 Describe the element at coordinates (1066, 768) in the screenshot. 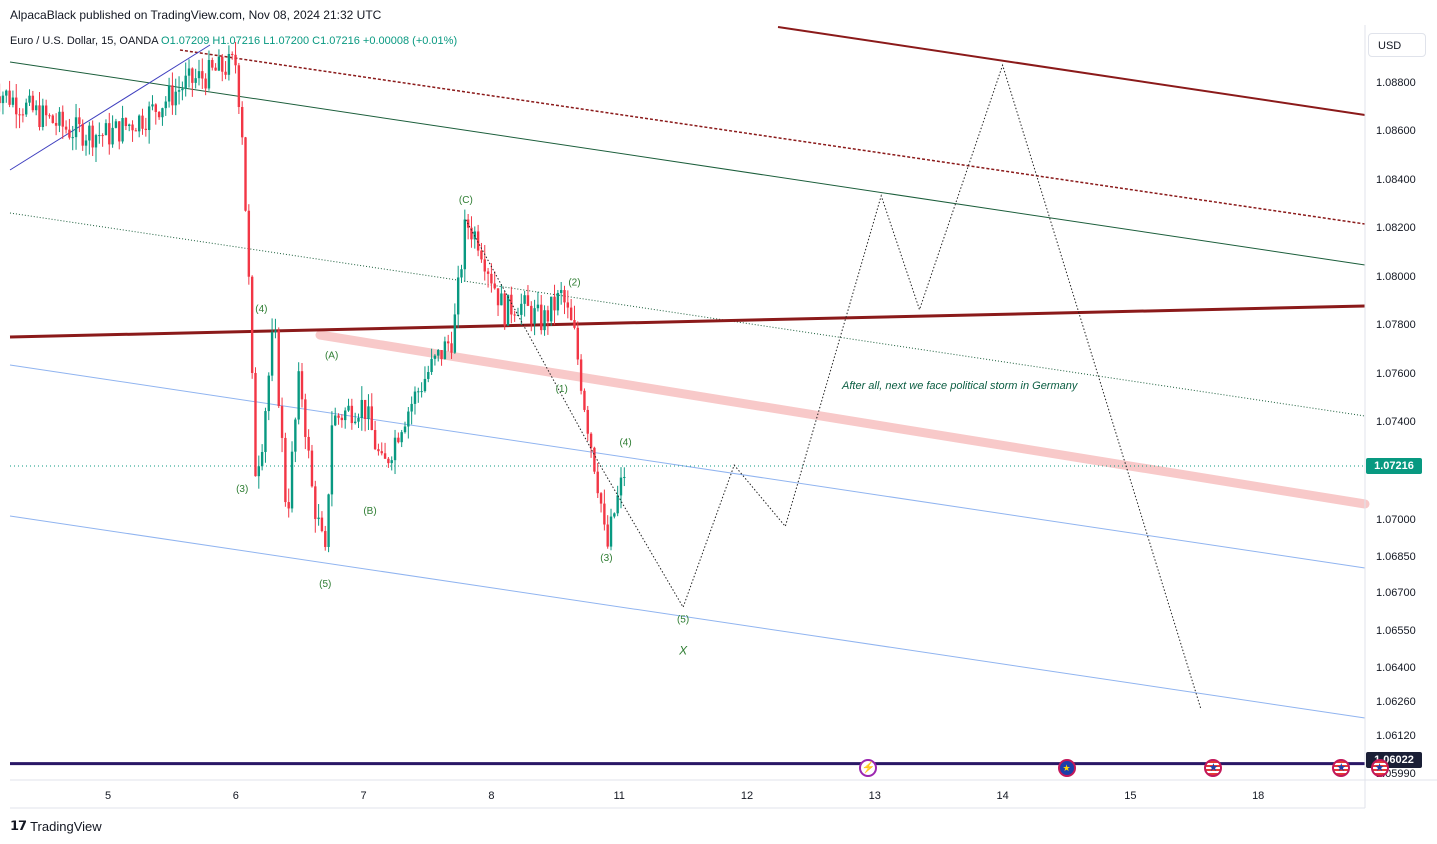

I see `eu-flag-icon: ★` at that location.